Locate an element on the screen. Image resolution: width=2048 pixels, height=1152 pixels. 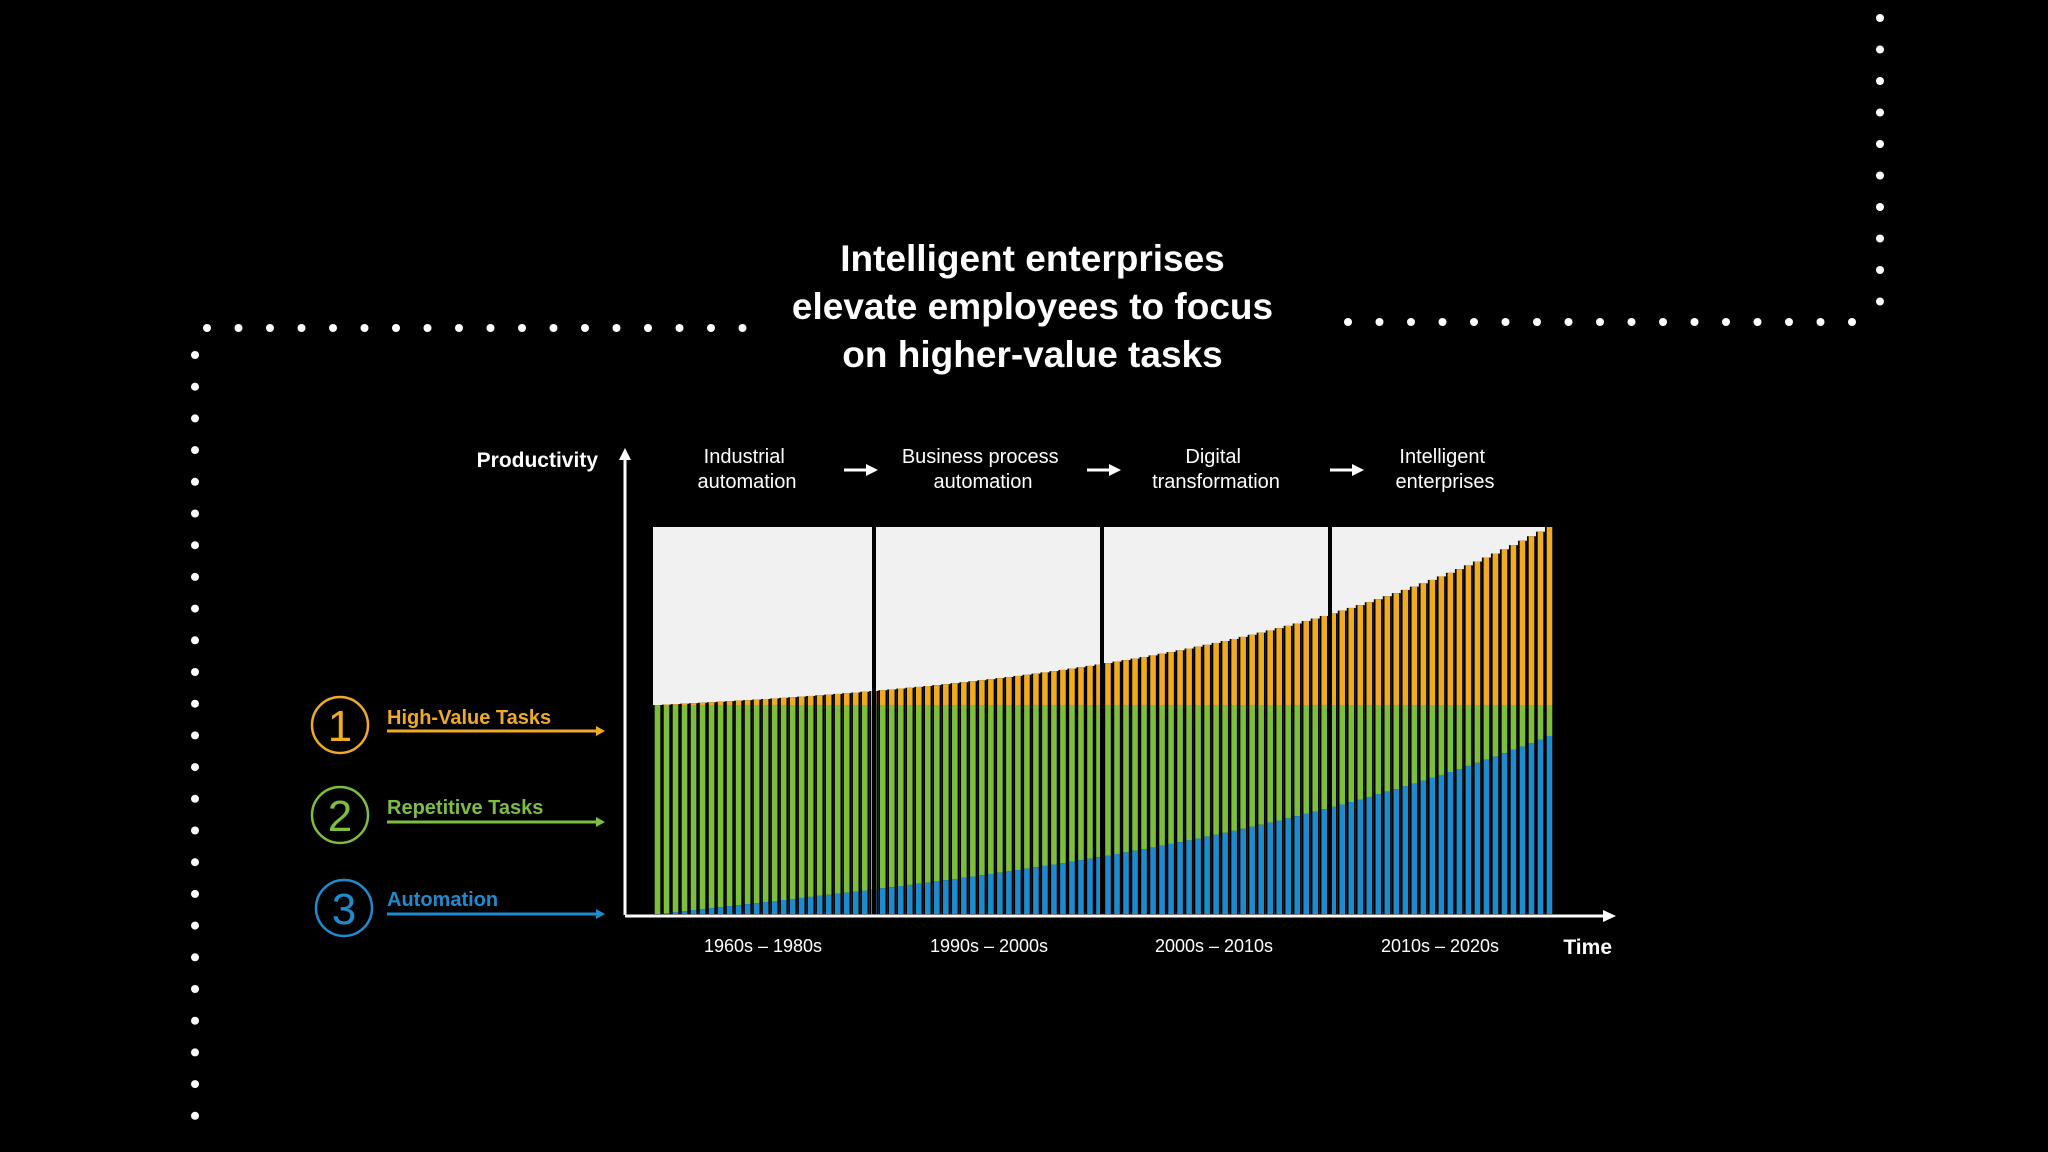
period-label: 1990s – 2000s is located at coordinates (989, 946).